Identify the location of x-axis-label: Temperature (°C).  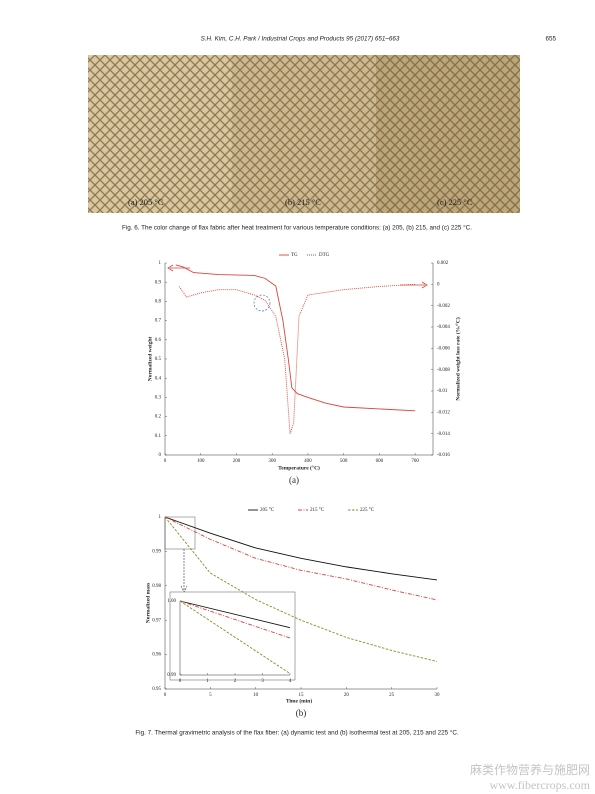
(299, 467).